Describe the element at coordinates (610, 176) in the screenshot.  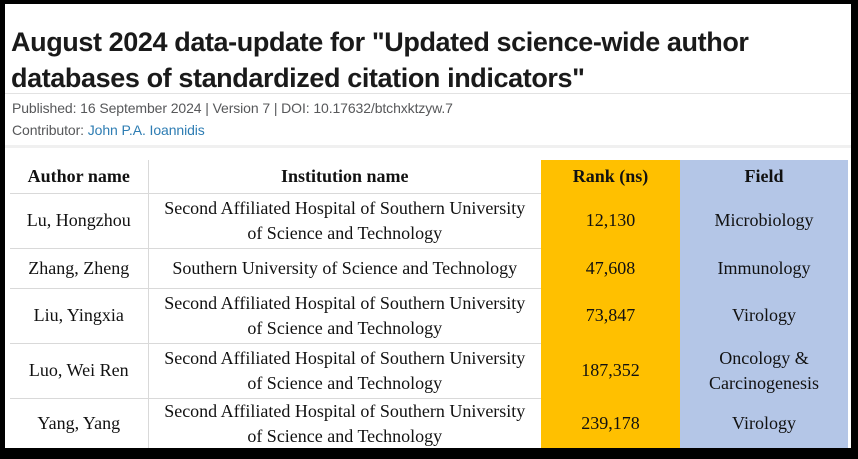
I see `header-rank-ns: Rank (ns)` at that location.